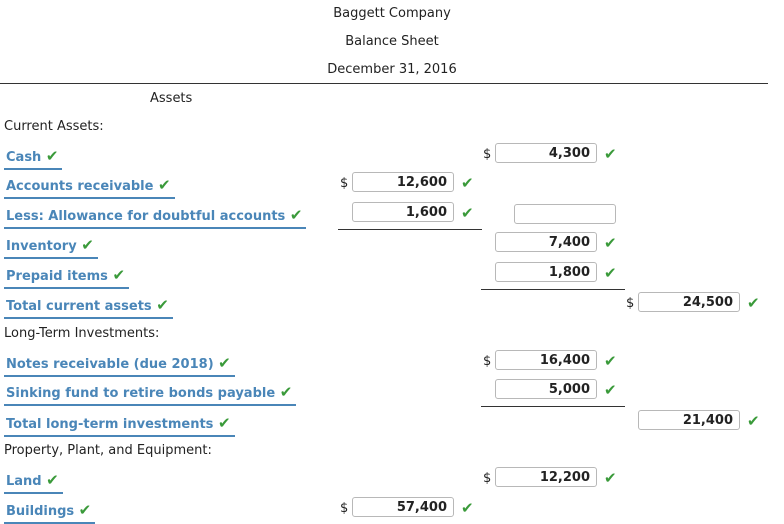 Image resolution: width=784 pixels, height=524 pixels. Describe the element at coordinates (50, 512) in the screenshot. I see `account-select-buildings: Buildings ✔` at that location.